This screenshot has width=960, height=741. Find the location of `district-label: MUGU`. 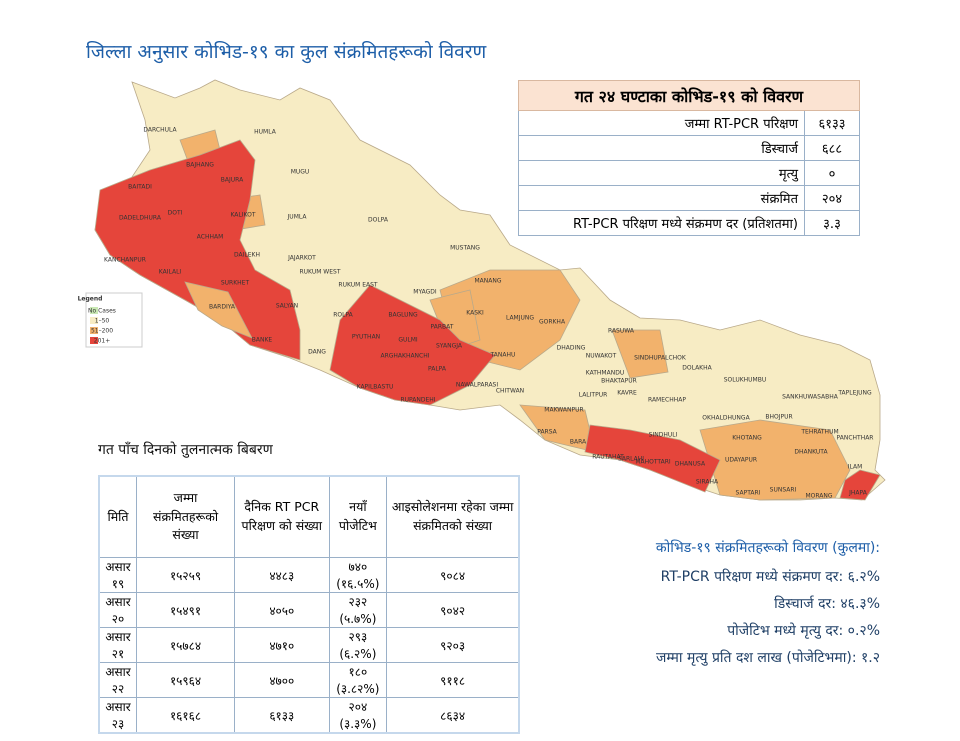

district-label: MUGU is located at coordinates (300, 172).